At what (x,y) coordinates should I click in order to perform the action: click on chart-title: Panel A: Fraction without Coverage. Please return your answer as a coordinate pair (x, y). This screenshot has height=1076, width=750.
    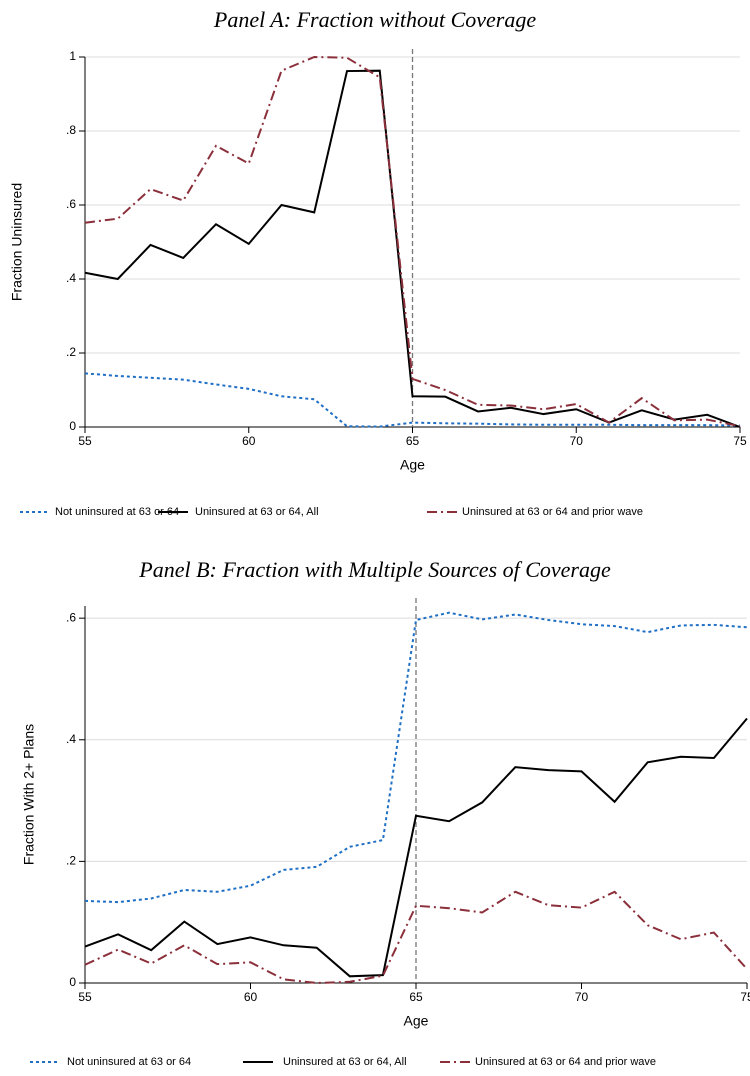
    Looking at the image, I should click on (374, 19).